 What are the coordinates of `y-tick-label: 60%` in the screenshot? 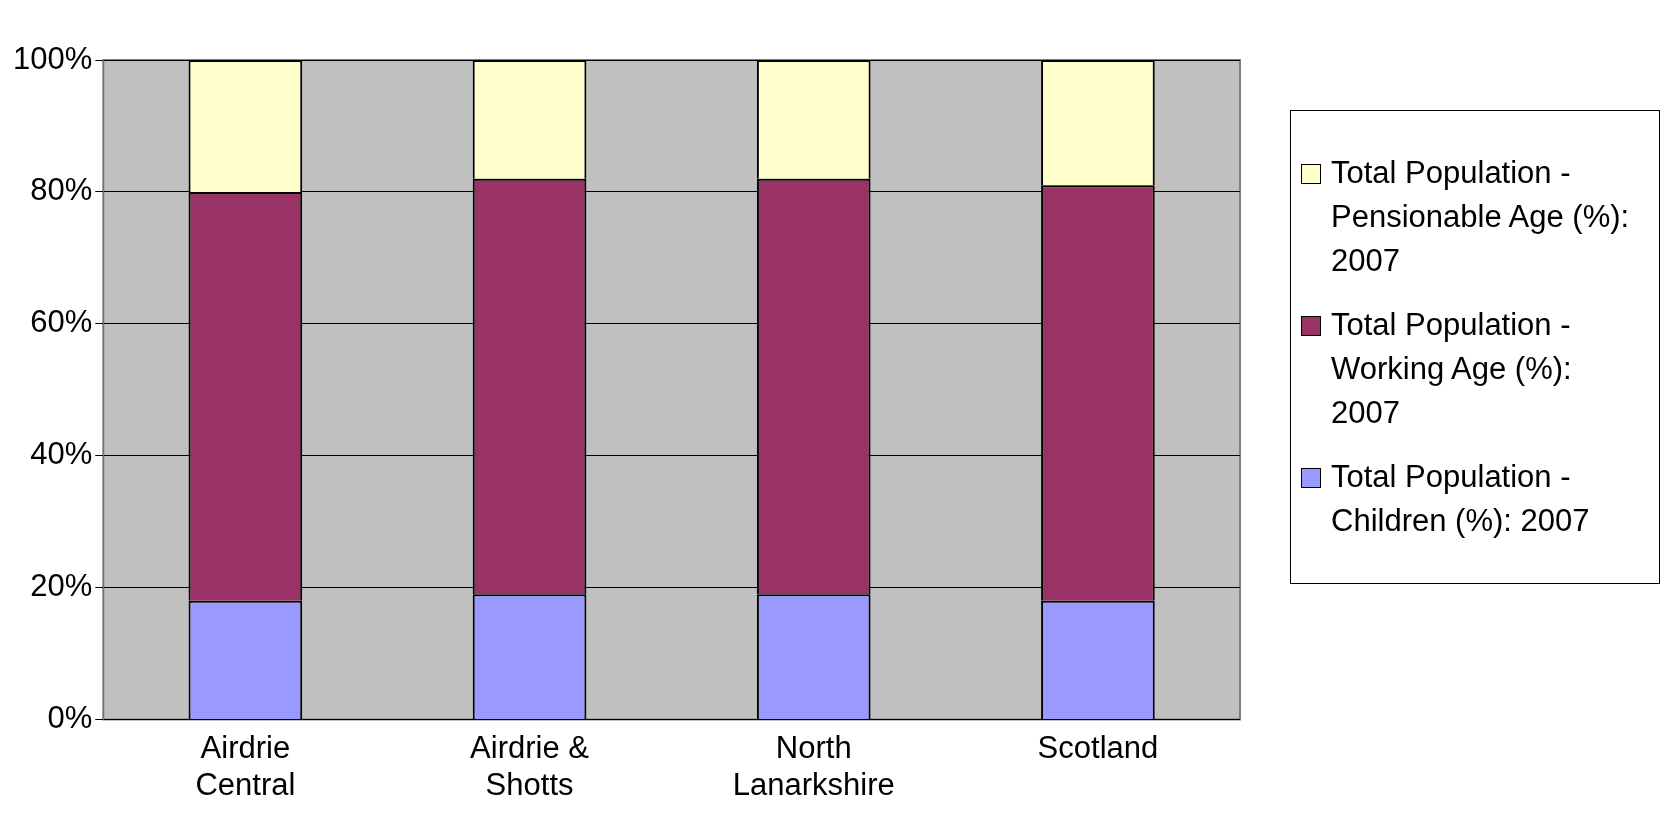 It's located at (61, 322).